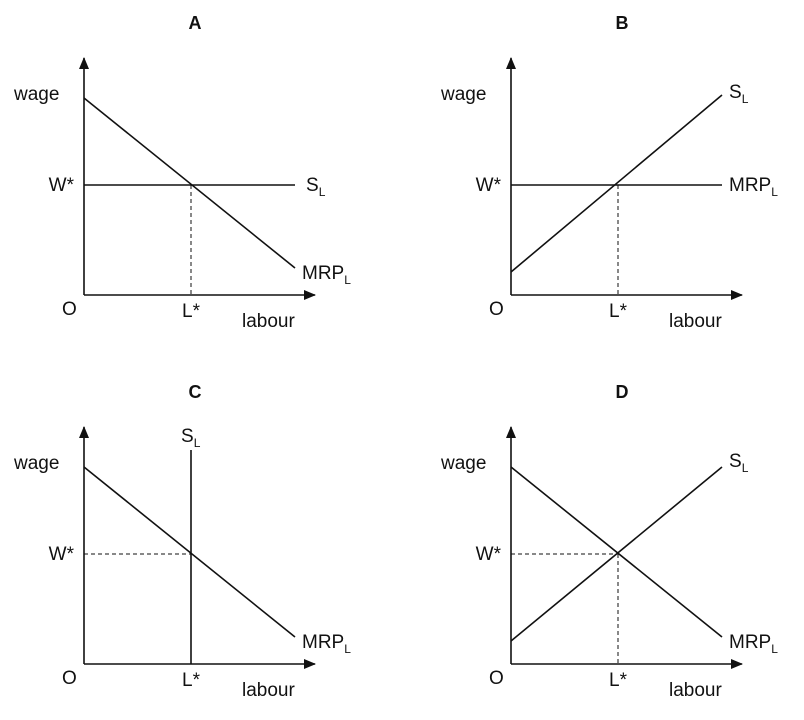 The height and width of the screenshot is (720, 804). Describe the element at coordinates (622, 23) in the screenshot. I see `panel-title: B` at that location.